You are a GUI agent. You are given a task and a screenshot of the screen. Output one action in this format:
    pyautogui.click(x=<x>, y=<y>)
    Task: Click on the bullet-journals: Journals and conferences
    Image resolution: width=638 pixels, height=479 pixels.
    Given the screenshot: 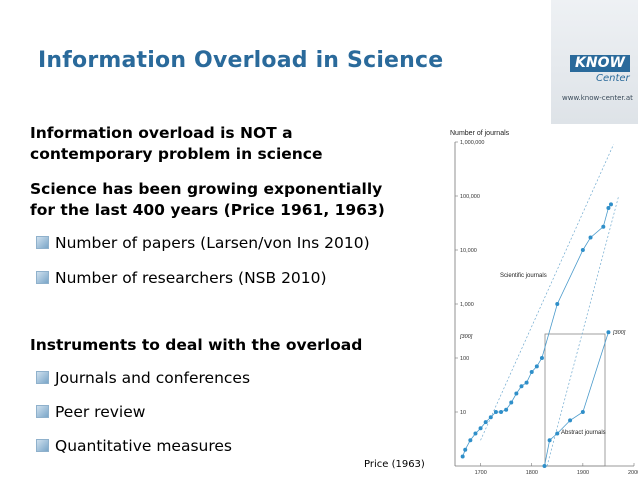 What is the action you would take?
    pyautogui.click(x=143, y=378)
    